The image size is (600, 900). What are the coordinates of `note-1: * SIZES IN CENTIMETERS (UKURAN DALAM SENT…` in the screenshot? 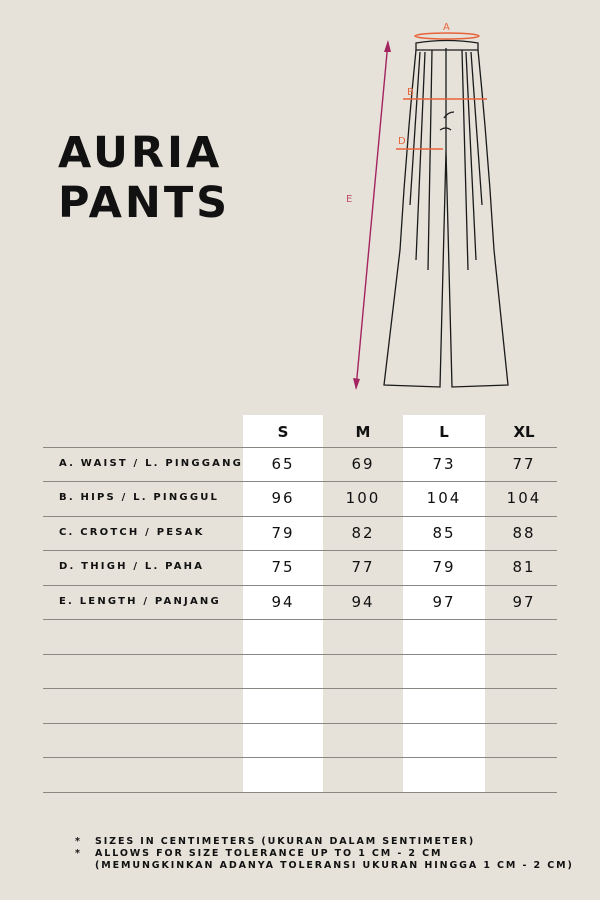 It's located at (275, 841).